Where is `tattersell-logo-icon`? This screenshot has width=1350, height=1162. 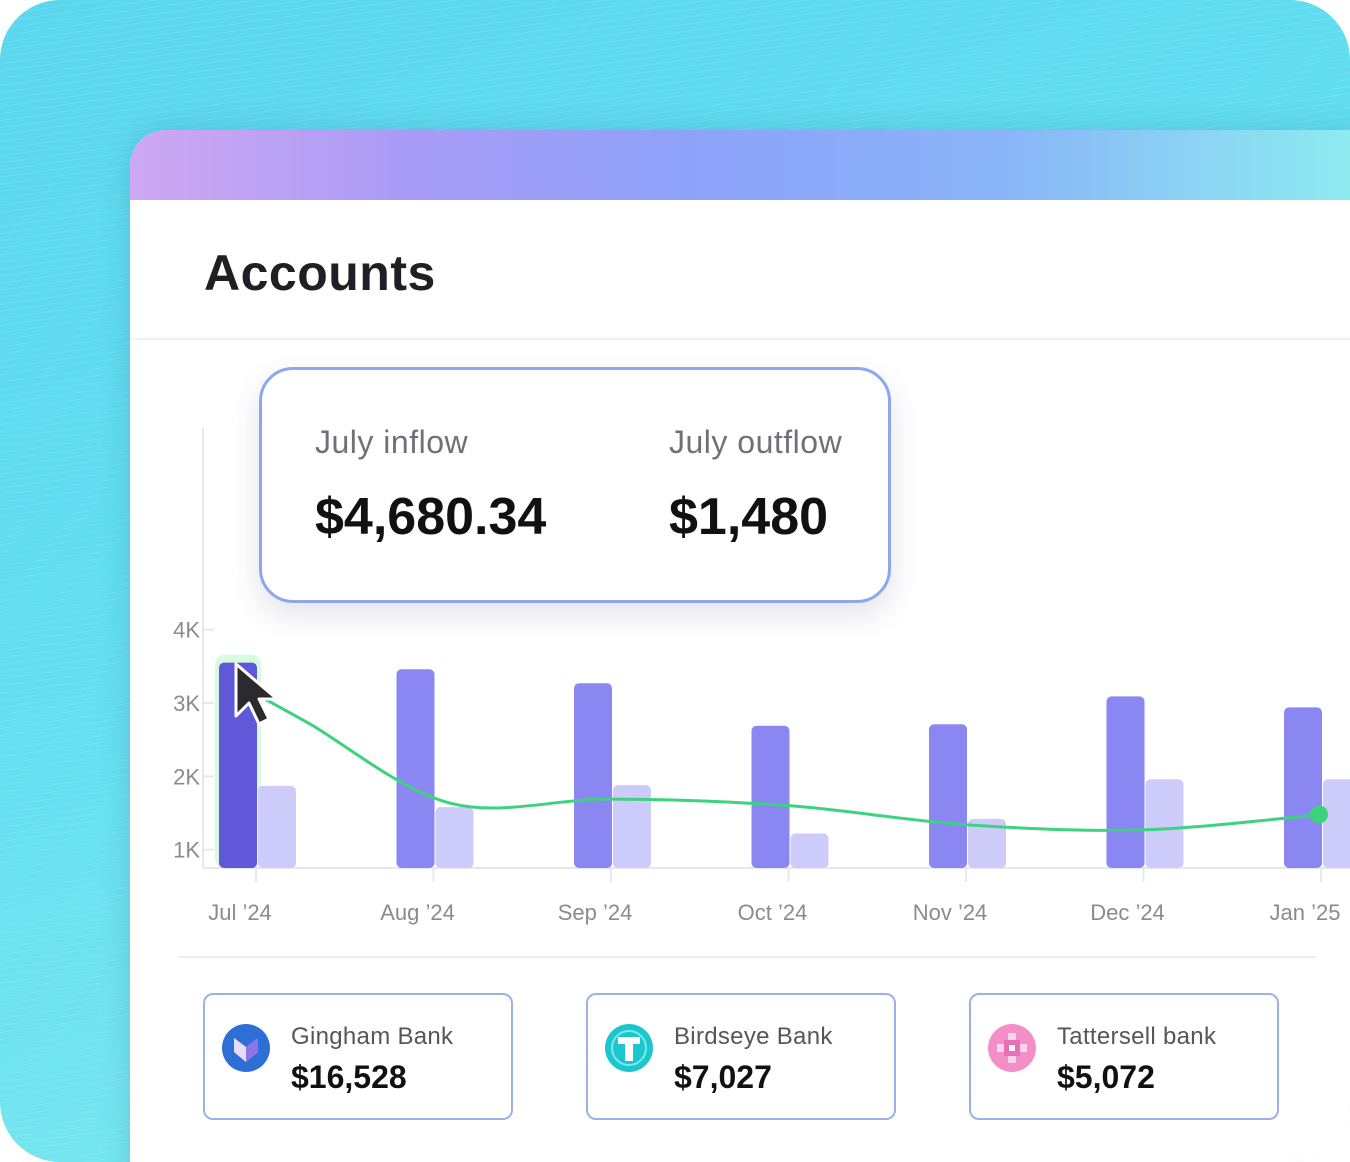 tattersell-logo-icon is located at coordinates (1012, 1048).